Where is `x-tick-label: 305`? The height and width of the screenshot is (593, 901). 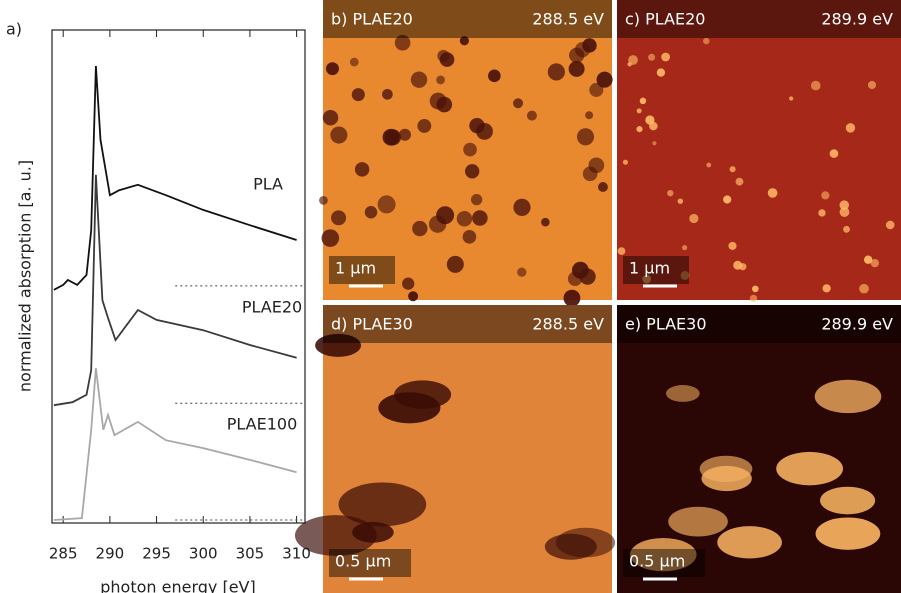 x-tick-label: 305 is located at coordinates (250, 554).